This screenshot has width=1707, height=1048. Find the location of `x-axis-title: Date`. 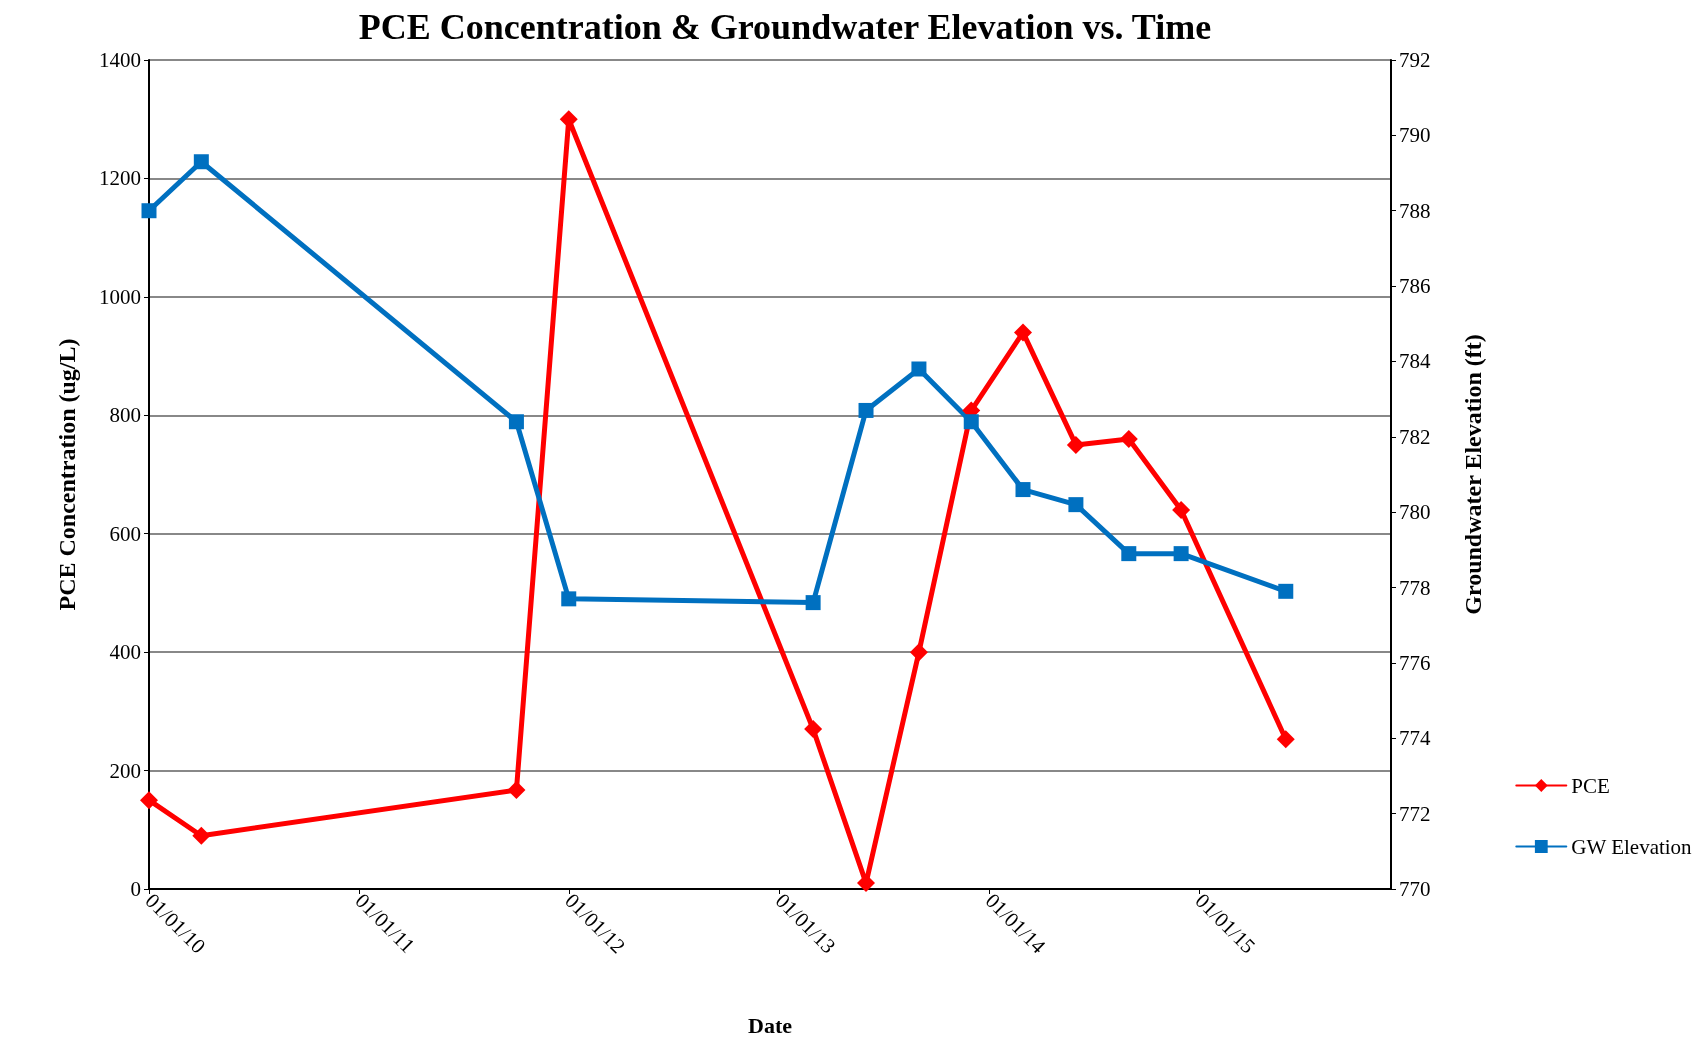

x-axis-title: Date is located at coordinates (770, 1025).